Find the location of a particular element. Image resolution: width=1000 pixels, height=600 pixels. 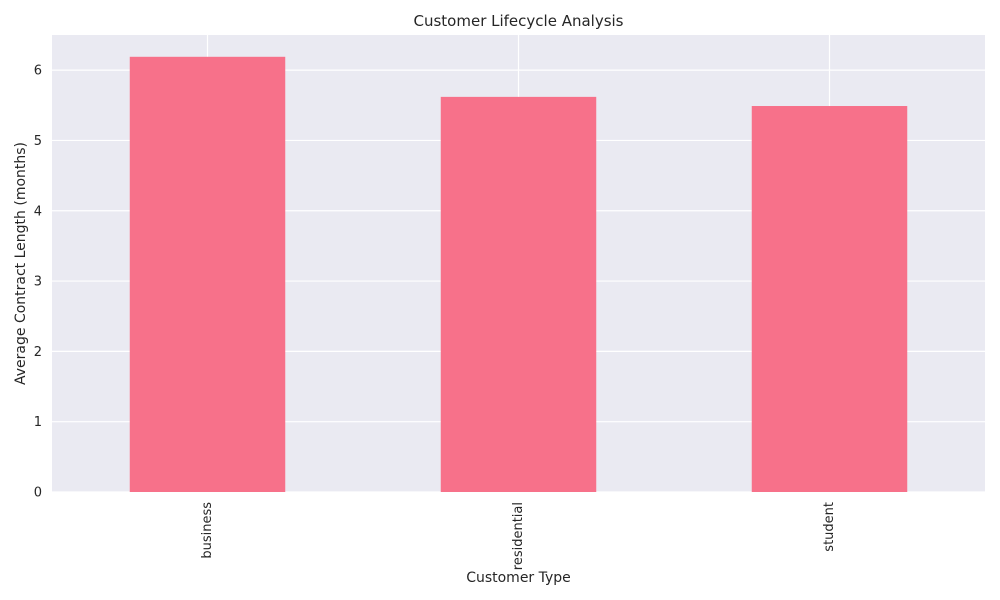

y-tick-label: 2 is located at coordinates (38, 352).